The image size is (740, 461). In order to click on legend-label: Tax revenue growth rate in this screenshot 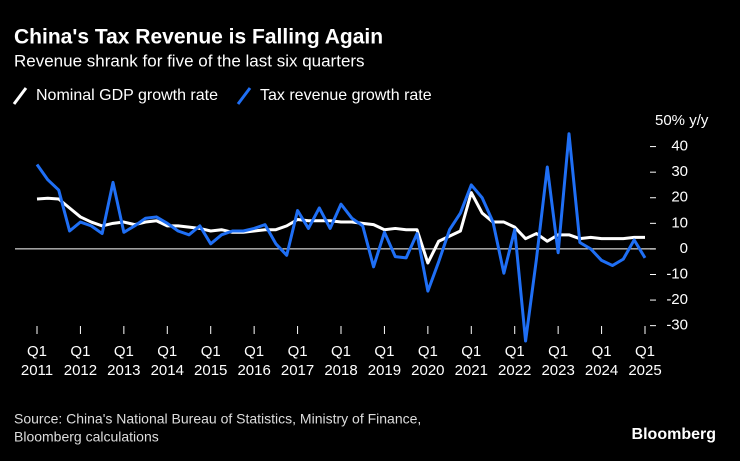, I will do `click(346, 95)`.